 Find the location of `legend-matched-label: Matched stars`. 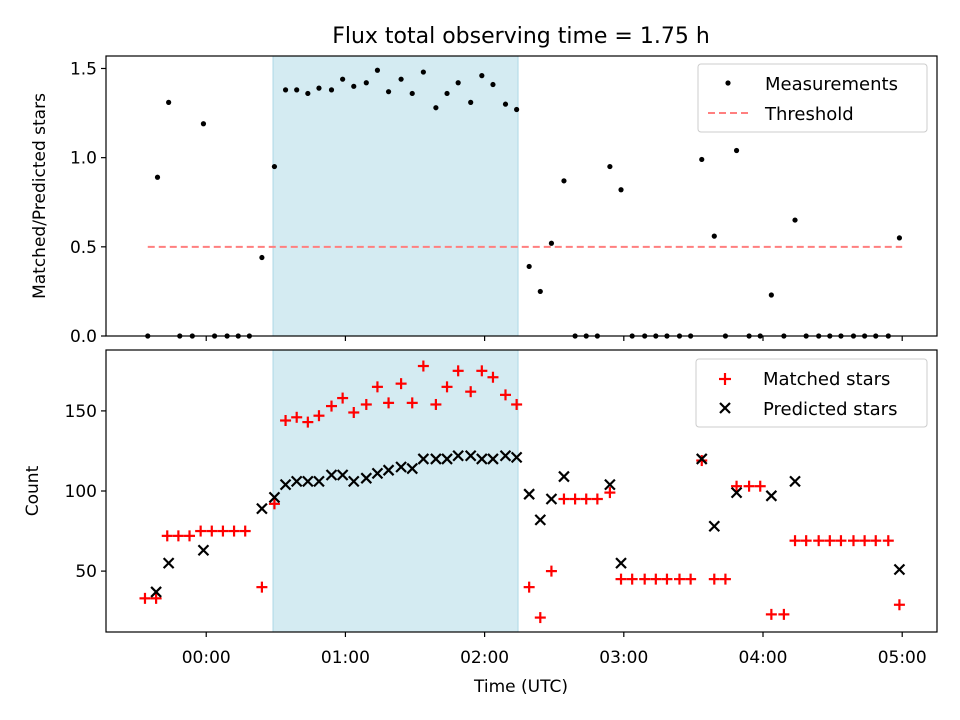

legend-matched-label: Matched stars is located at coordinates (826, 379).